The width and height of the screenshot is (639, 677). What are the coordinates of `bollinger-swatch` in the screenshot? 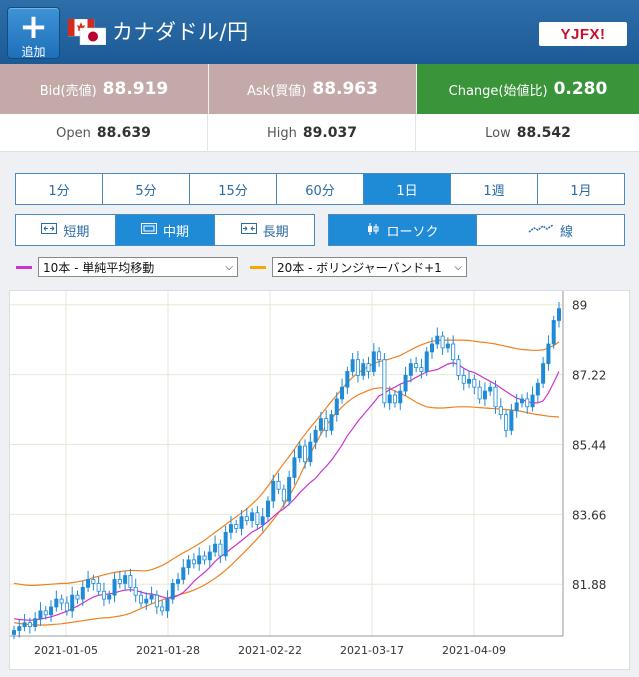 It's located at (258, 267).